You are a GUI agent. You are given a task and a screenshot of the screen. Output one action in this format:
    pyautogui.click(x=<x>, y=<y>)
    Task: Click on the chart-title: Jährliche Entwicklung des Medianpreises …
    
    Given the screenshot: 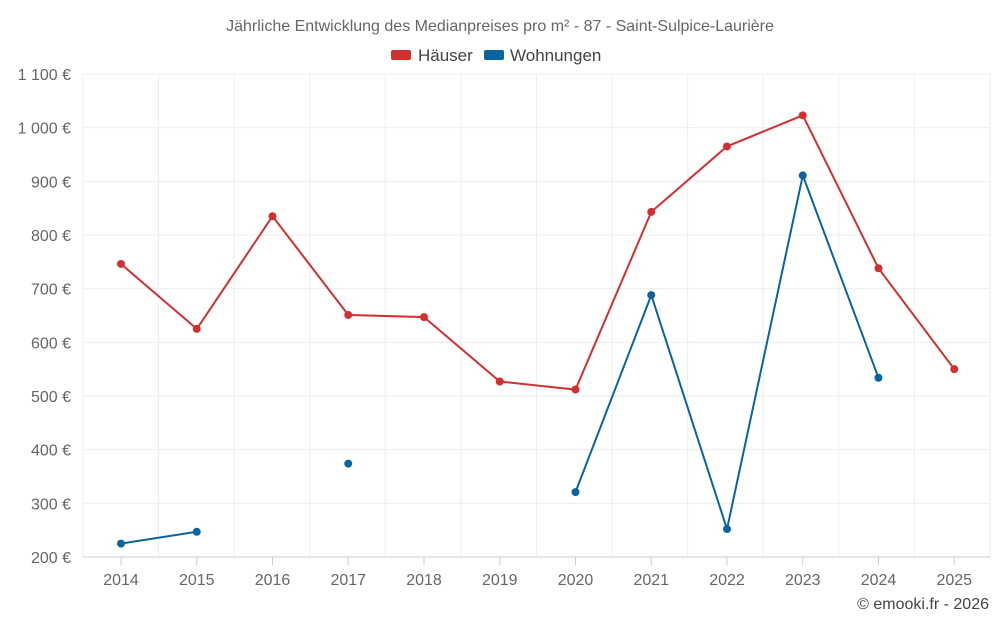 What is the action you would take?
    pyautogui.click(x=500, y=26)
    